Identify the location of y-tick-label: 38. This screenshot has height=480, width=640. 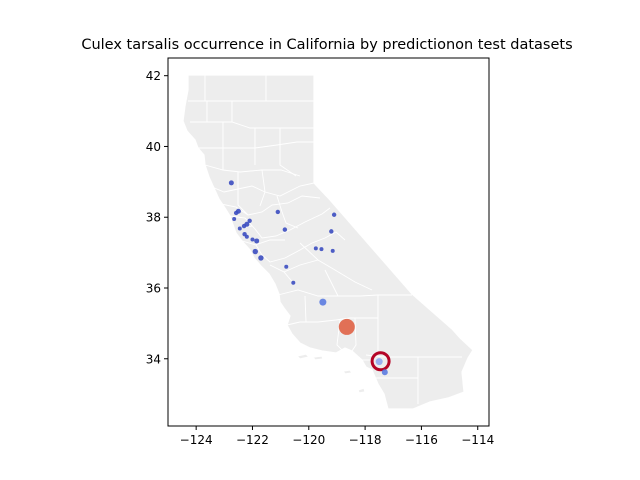
(153, 218).